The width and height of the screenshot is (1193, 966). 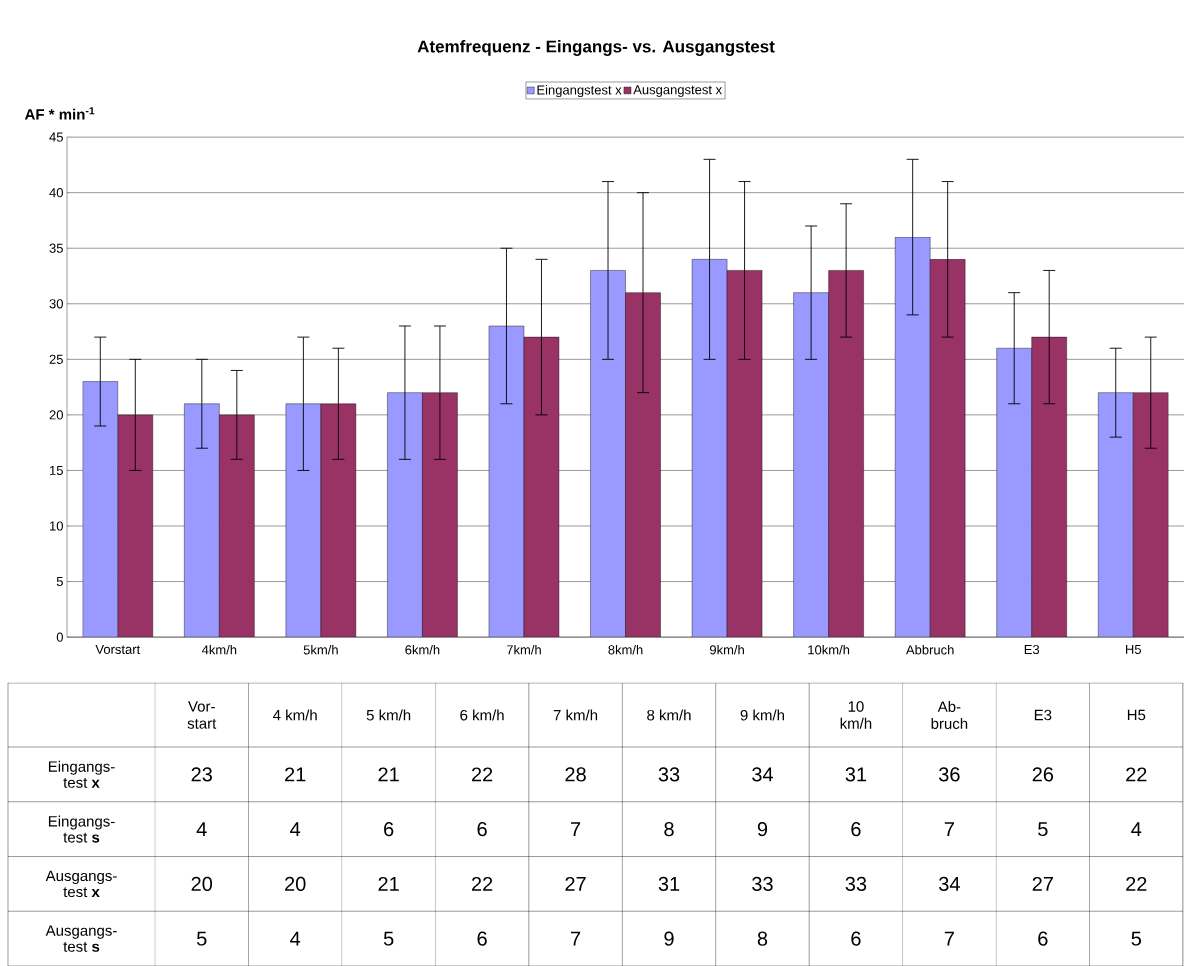 What do you see at coordinates (388, 715) in the screenshot?
I see `text: 5 km/h` at bounding box center [388, 715].